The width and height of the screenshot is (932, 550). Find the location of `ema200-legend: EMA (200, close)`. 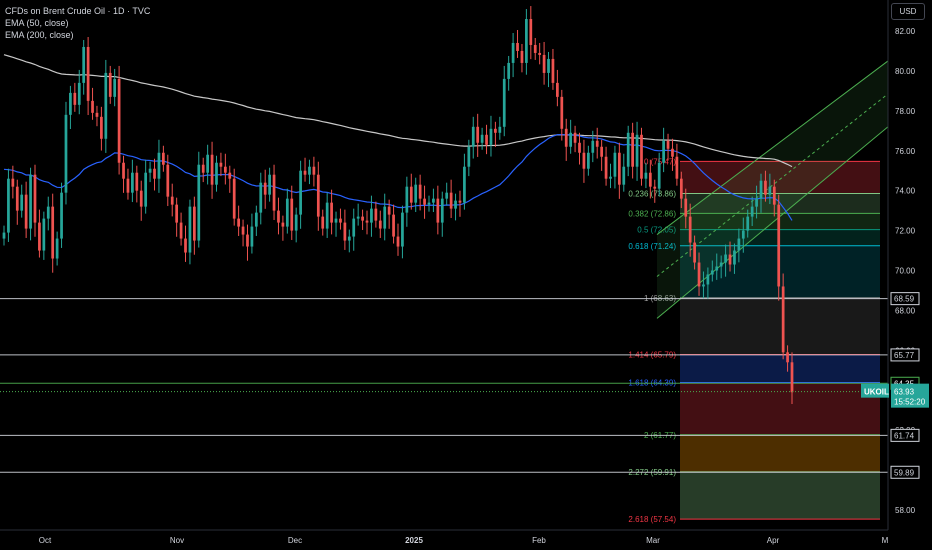

ema200-legend: EMA (200, close) is located at coordinates (39, 35).